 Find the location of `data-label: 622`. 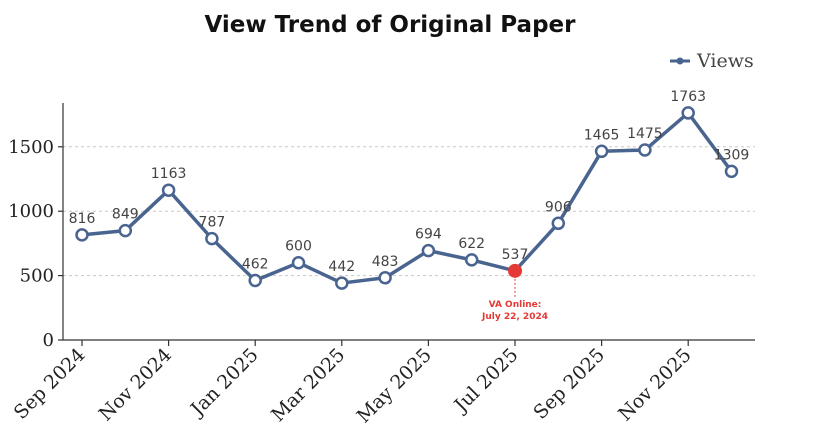

data-label: 622 is located at coordinates (471, 244).